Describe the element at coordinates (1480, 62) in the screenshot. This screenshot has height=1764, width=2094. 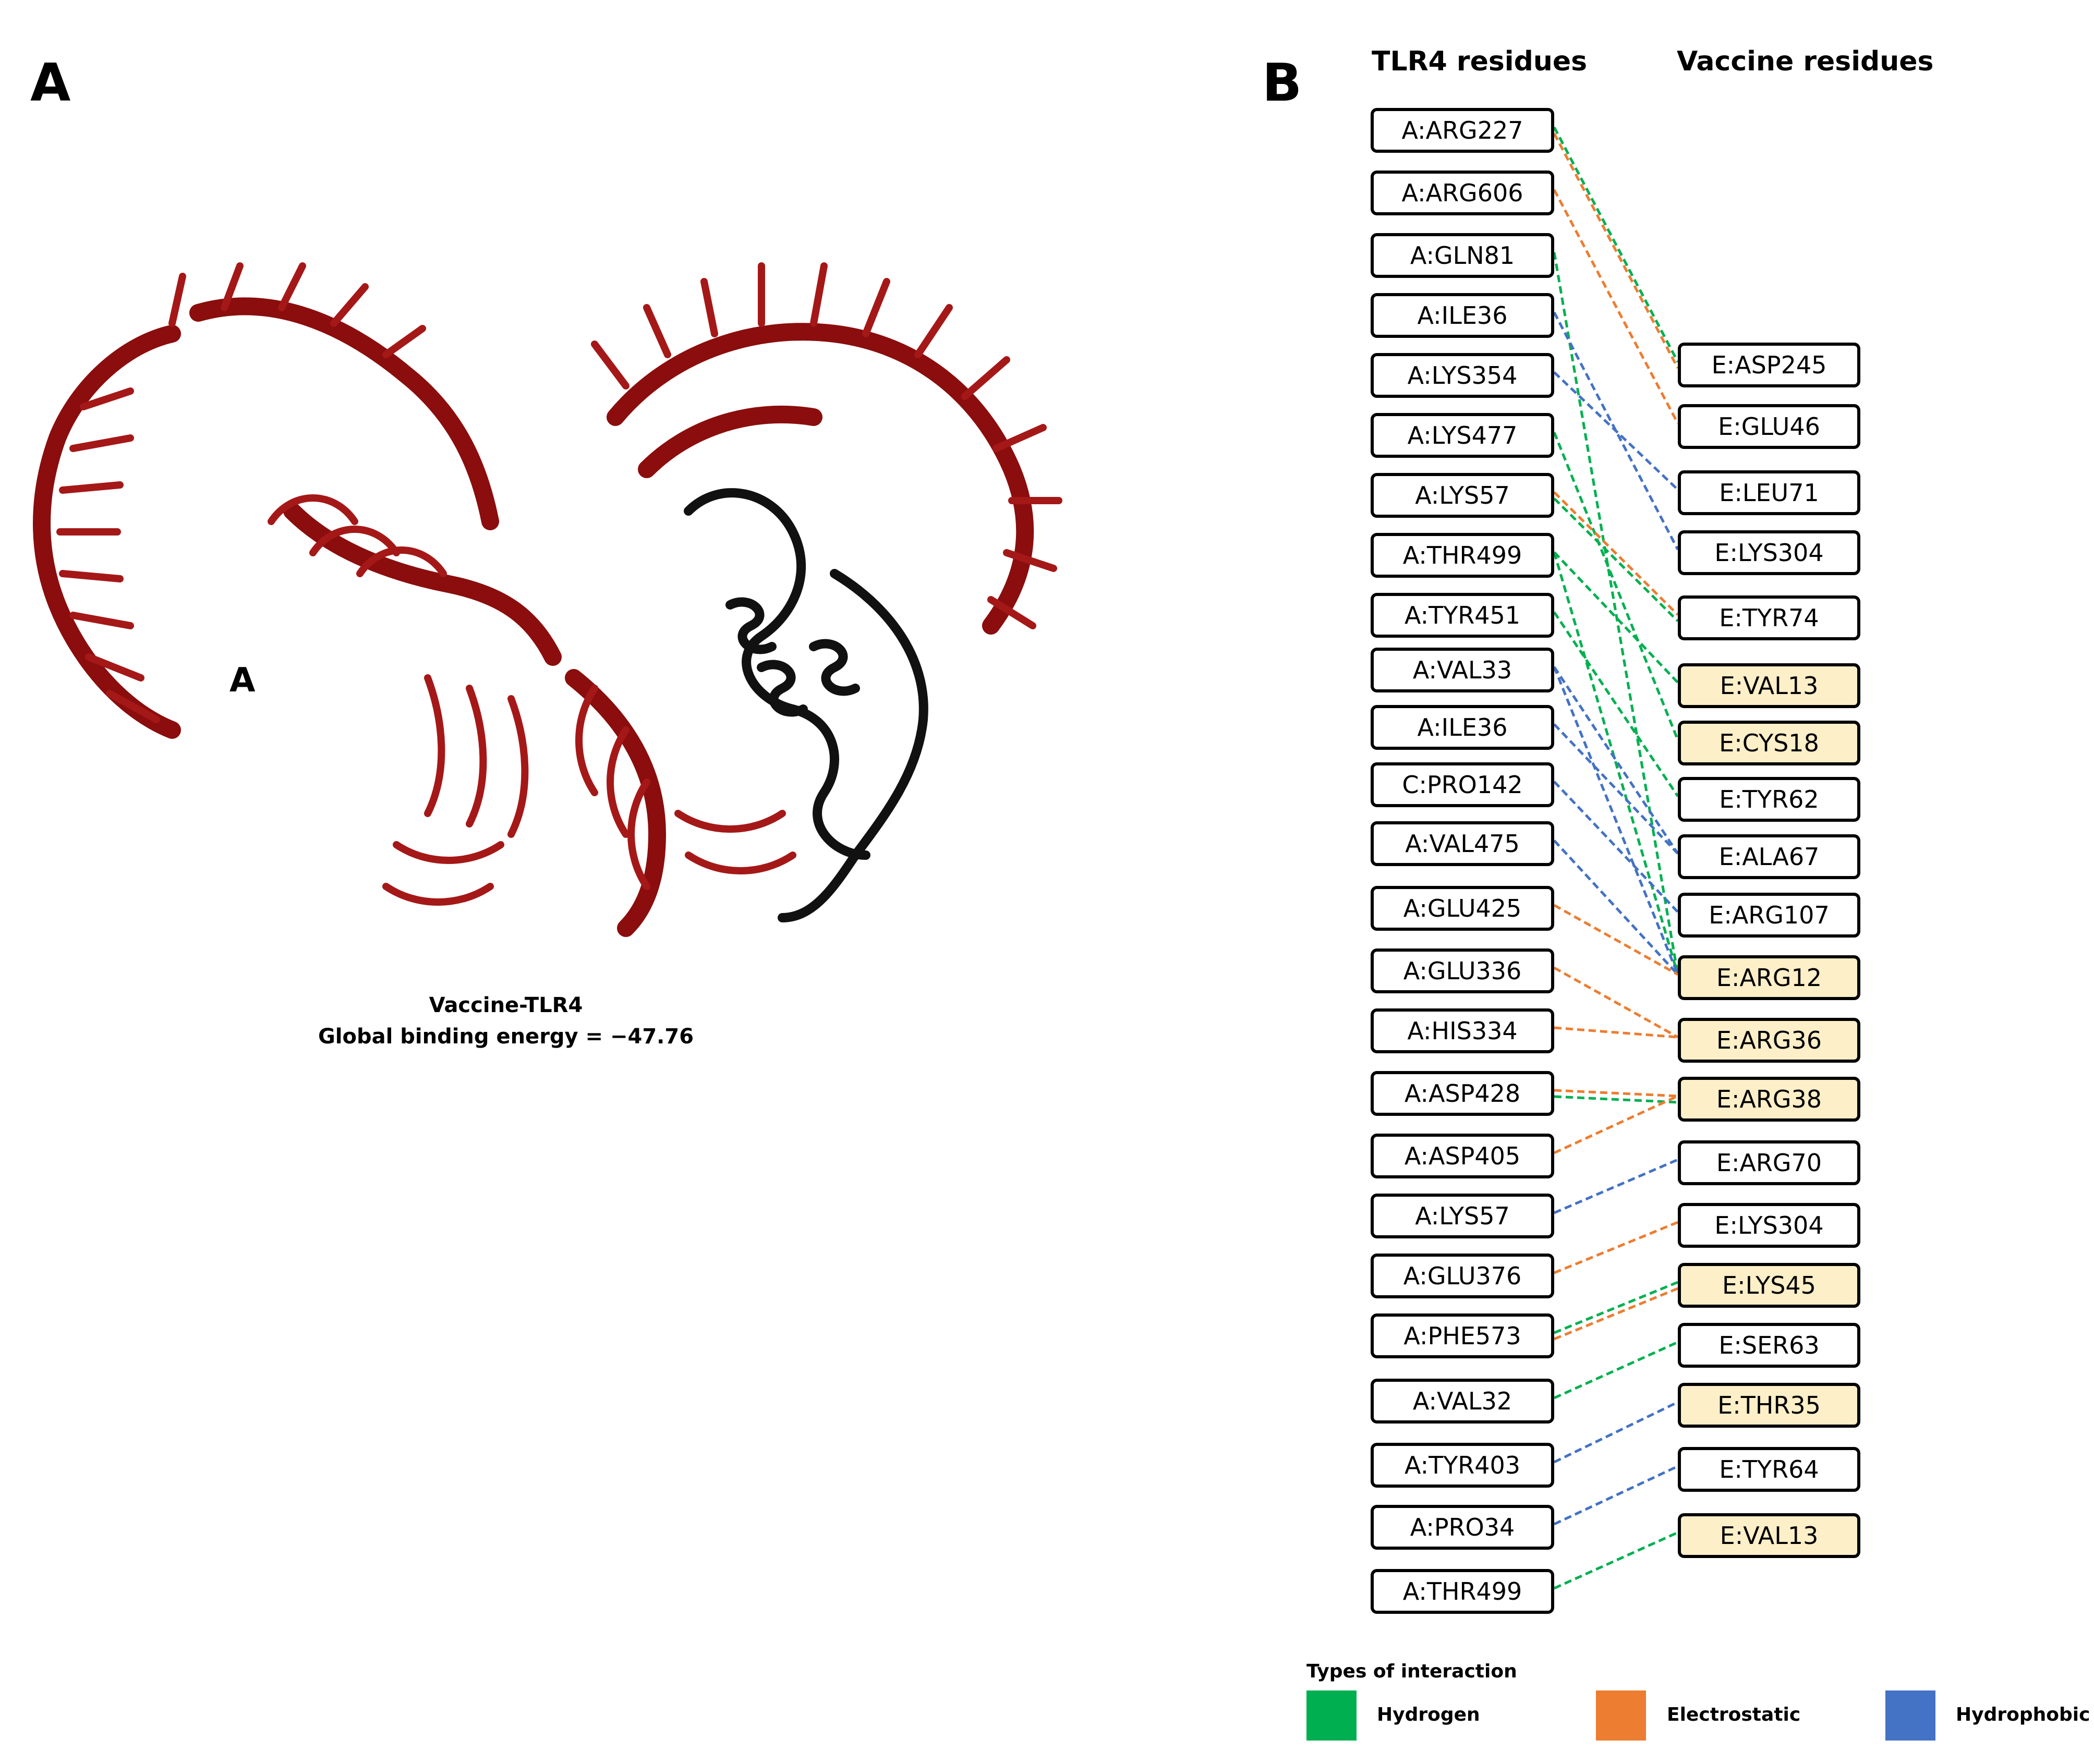
I see `tlr4-residues-header: TLR4 residues` at that location.